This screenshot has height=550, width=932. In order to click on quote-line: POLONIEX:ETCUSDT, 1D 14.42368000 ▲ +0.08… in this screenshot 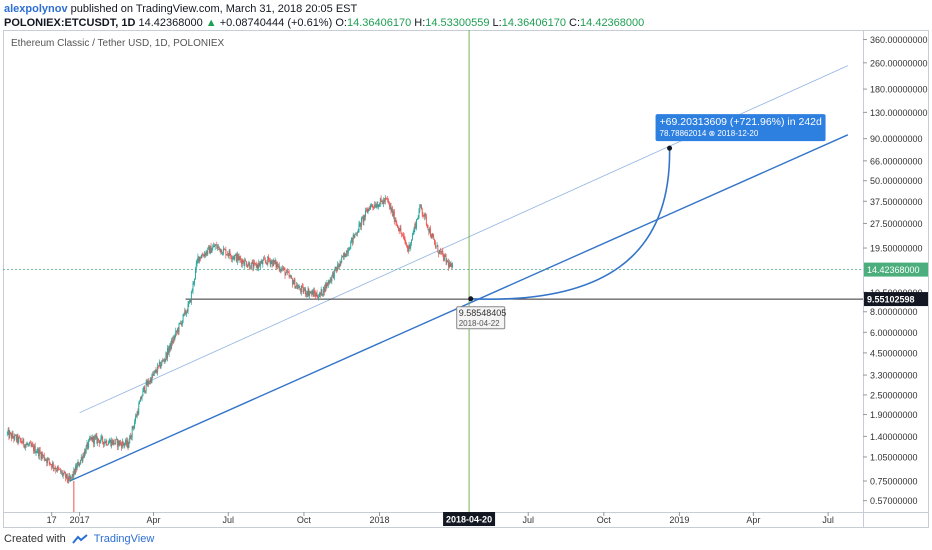, I will do `click(324, 23)`.